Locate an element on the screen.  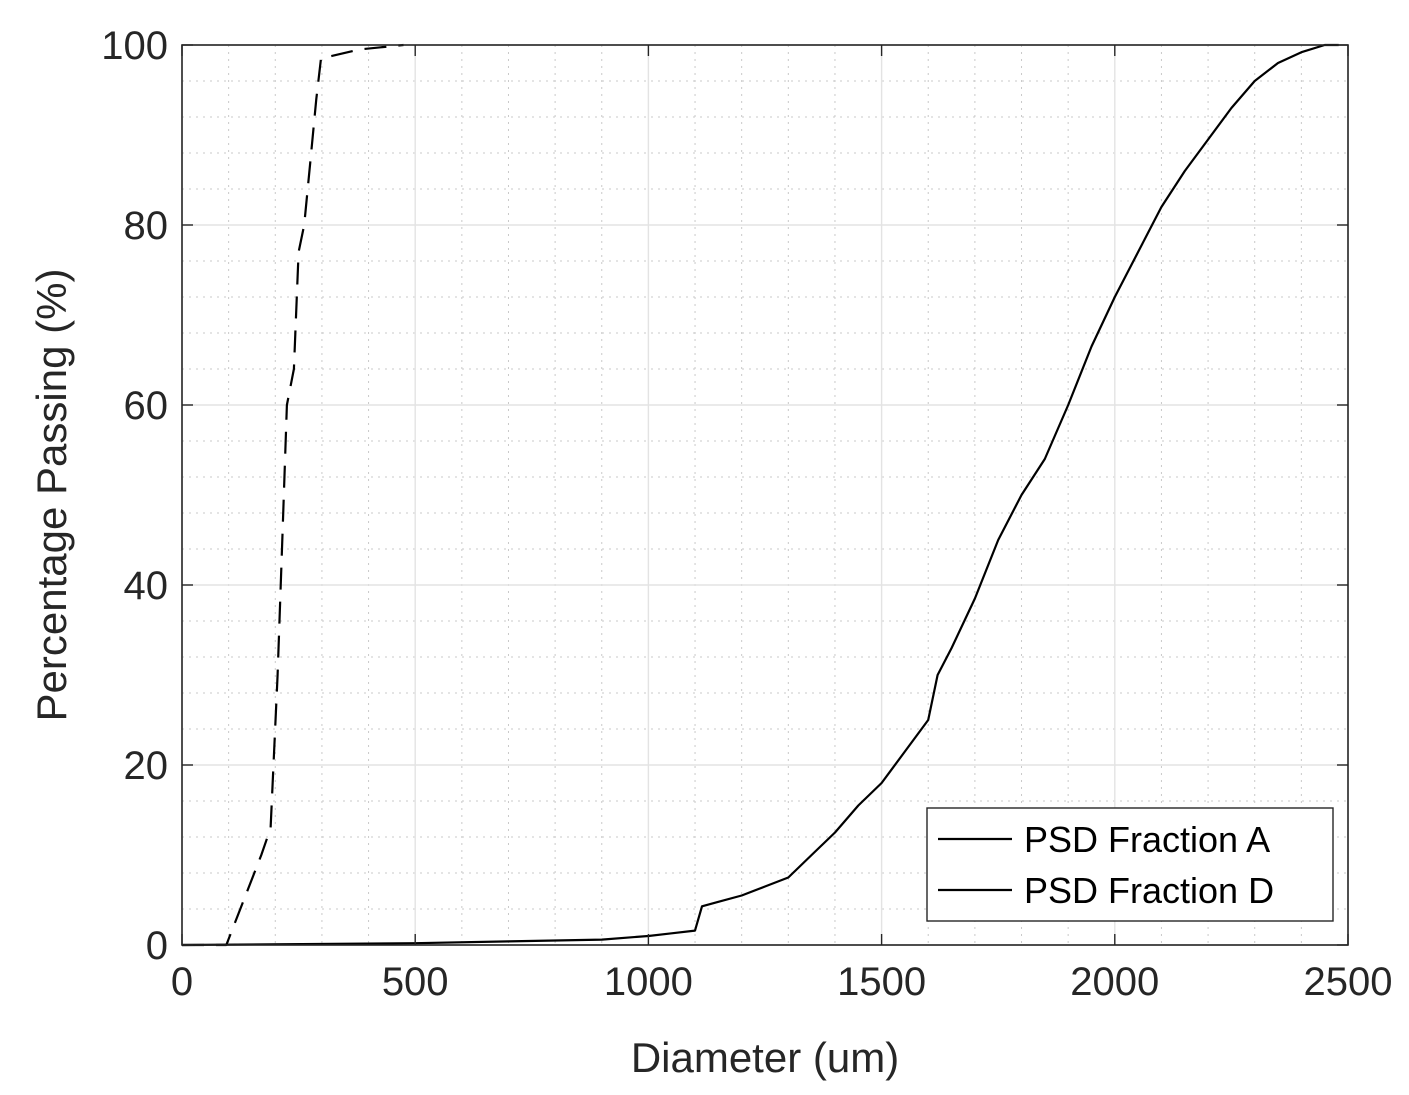
x-tick-label: 2500 is located at coordinates (1348, 982).